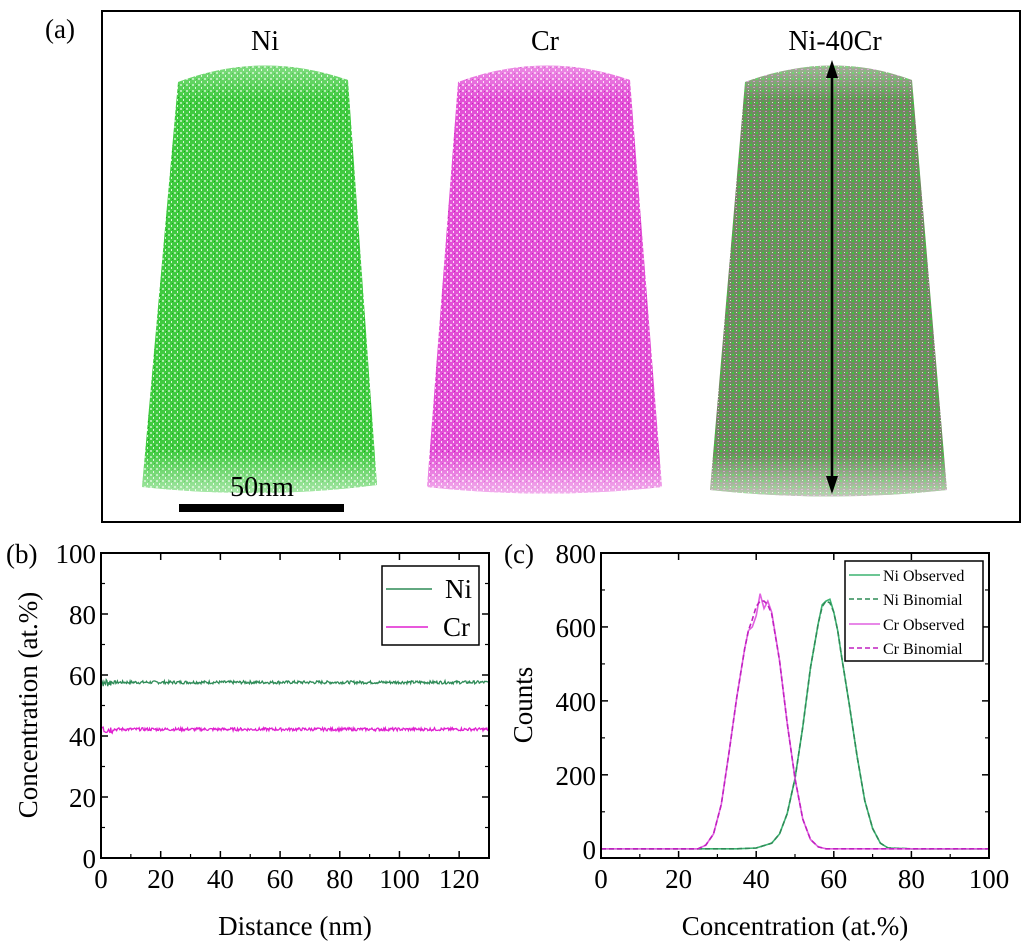 The image size is (1023, 949). What do you see at coordinates (523, 705) in the screenshot?
I see `y-axis-label: Counts` at bounding box center [523, 705].